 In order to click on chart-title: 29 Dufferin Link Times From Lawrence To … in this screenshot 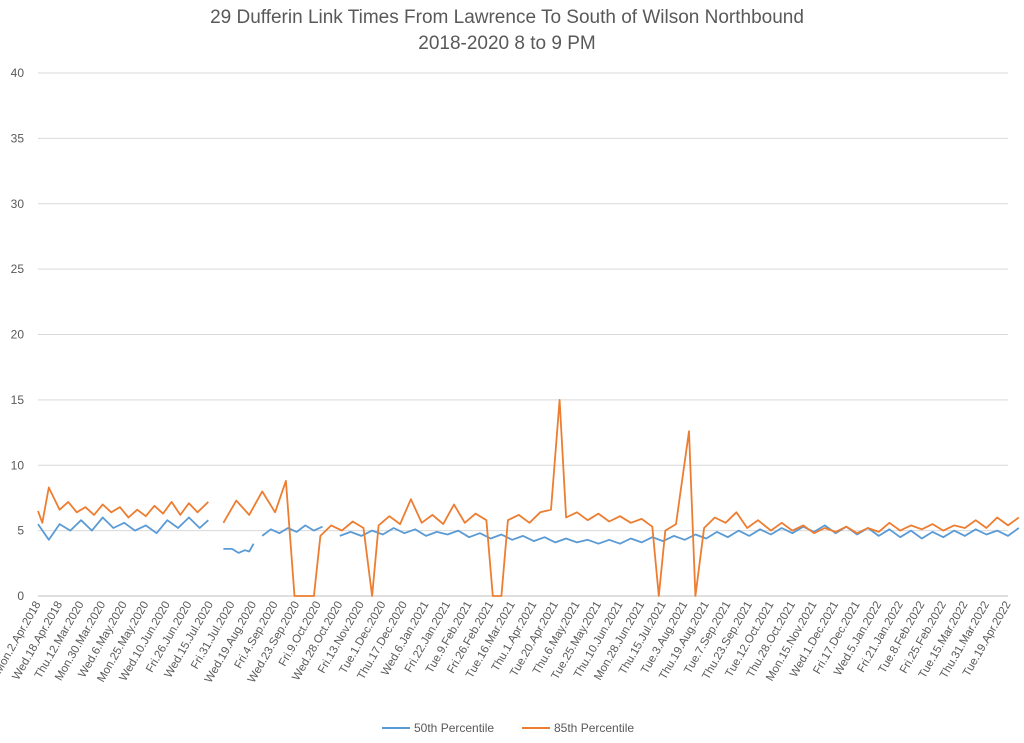, I will do `click(507, 17)`.